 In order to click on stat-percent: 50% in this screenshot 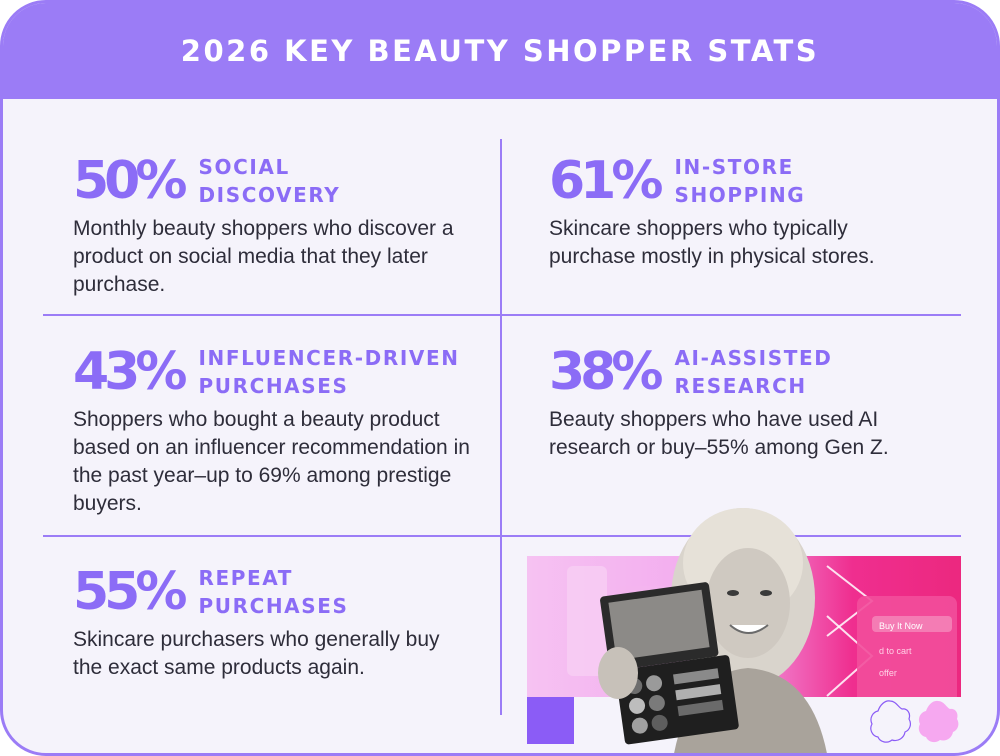, I will do `click(130, 181)`.